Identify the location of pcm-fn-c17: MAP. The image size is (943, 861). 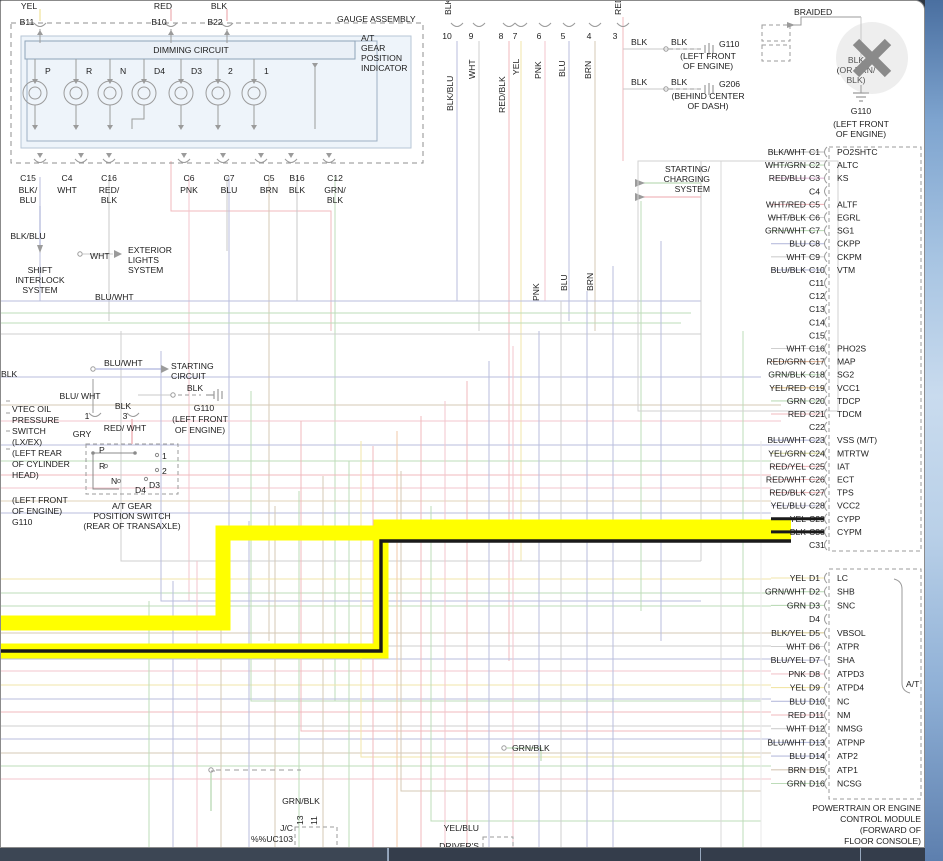
(846, 362).